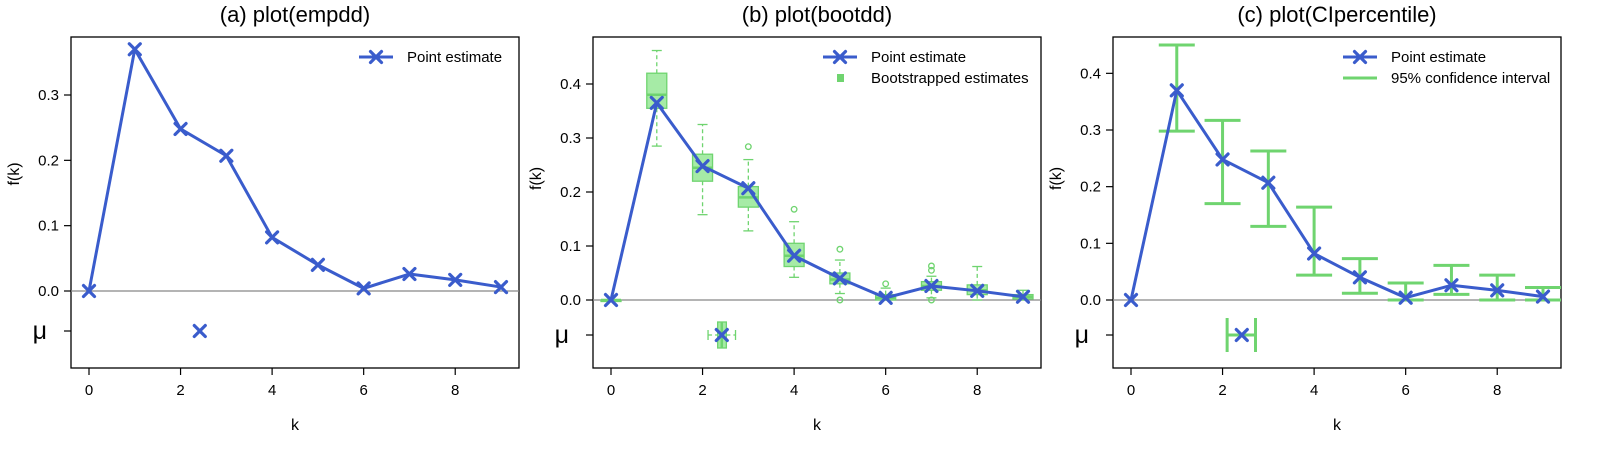 The image size is (1620, 450). What do you see at coordinates (295, 14) in the screenshot?
I see `chart-title: (a) plot(empdd)` at bounding box center [295, 14].